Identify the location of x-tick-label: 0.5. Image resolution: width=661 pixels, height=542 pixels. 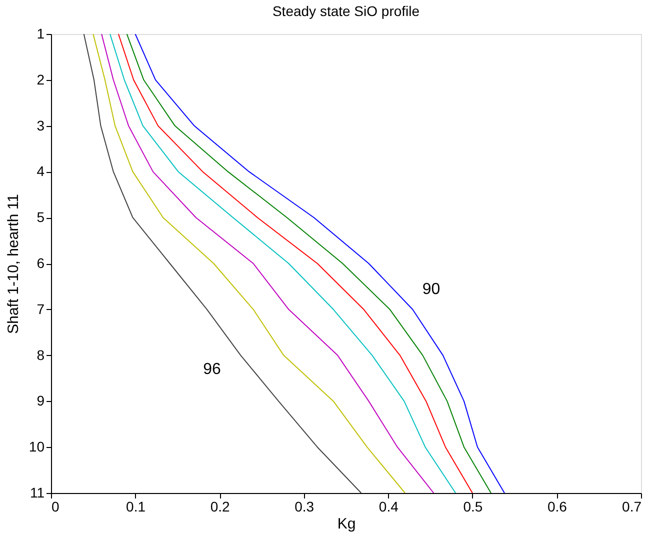
(473, 506).